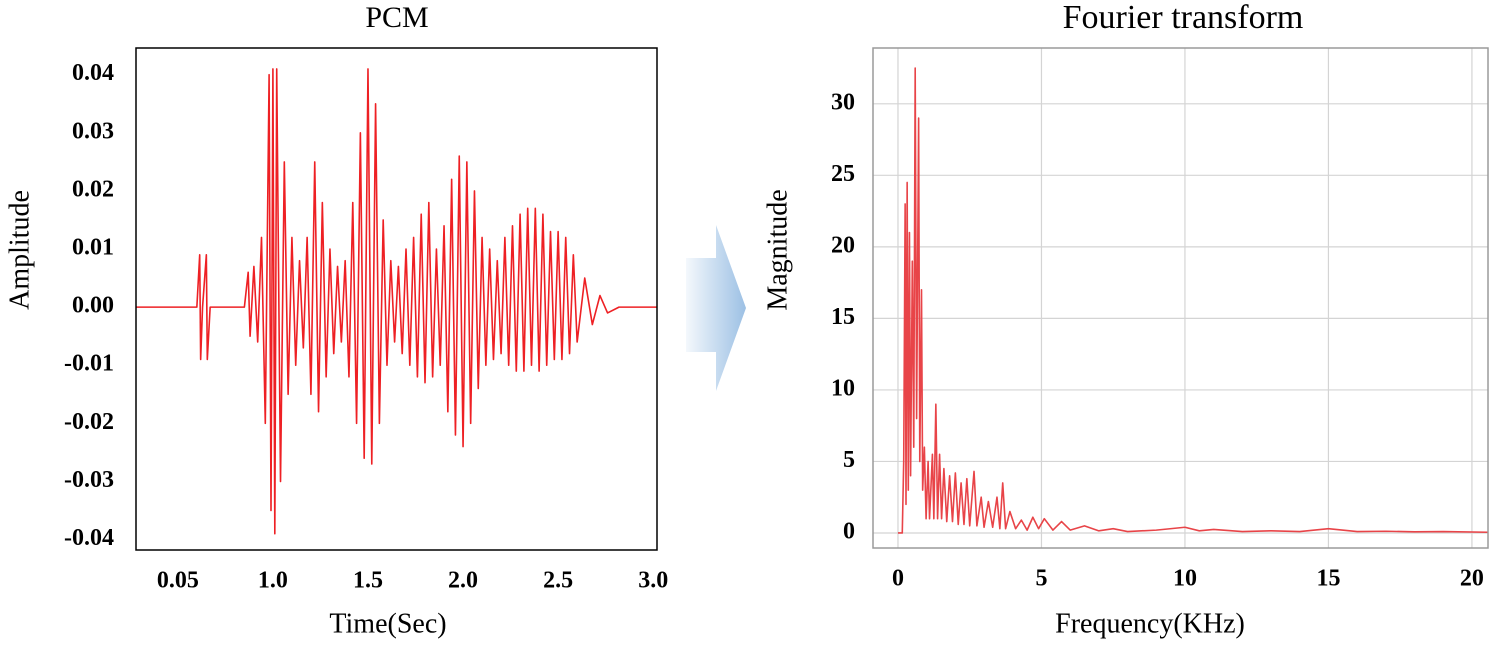  Describe the element at coordinates (89, 480) in the screenshot. I see `y-tick-label: -0.03` at that location.